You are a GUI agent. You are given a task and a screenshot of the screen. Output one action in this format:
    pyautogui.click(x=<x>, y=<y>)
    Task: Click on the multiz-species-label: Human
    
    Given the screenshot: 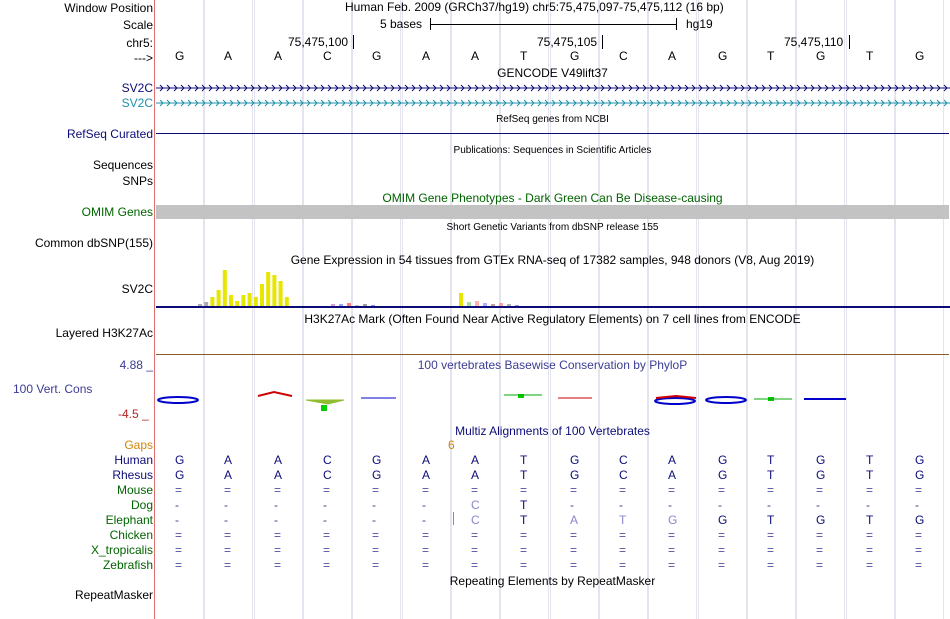 What is the action you would take?
    pyautogui.click(x=133, y=460)
    